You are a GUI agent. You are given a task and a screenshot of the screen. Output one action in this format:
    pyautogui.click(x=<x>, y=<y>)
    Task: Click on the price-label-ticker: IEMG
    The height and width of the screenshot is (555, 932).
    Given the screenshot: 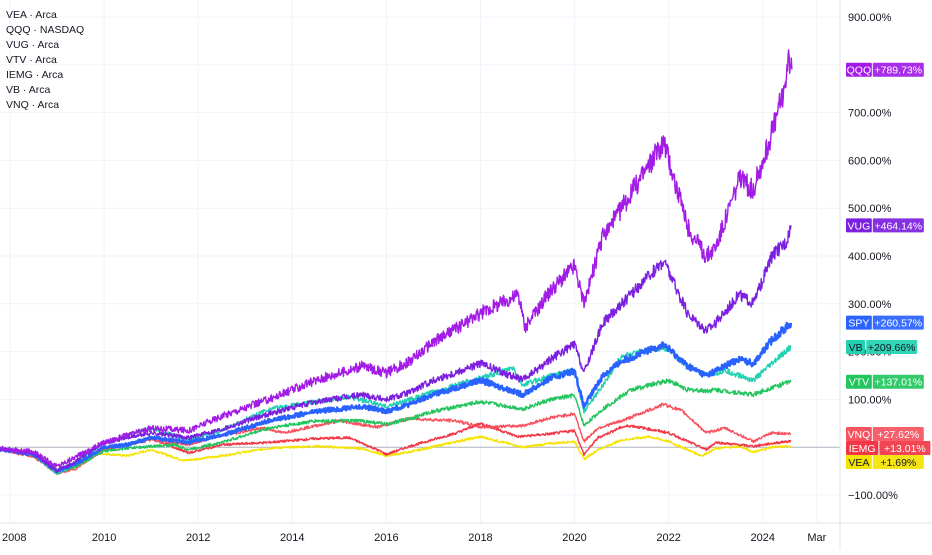 What is the action you would take?
    pyautogui.click(x=862, y=449)
    